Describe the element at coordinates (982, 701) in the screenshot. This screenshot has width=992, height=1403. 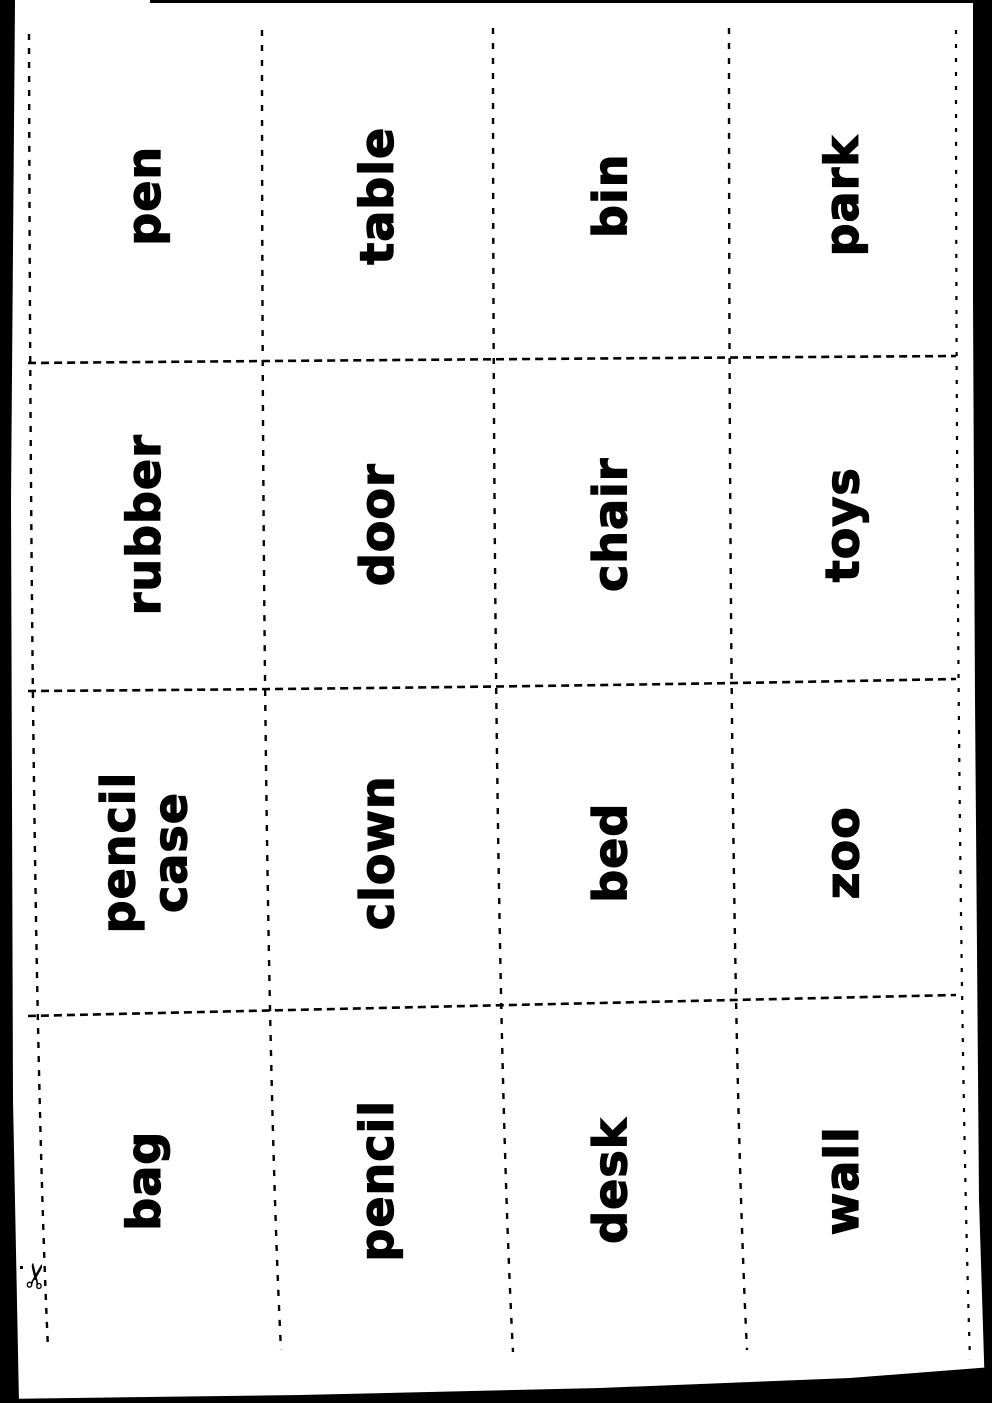
I see `scan-edge-right` at that location.